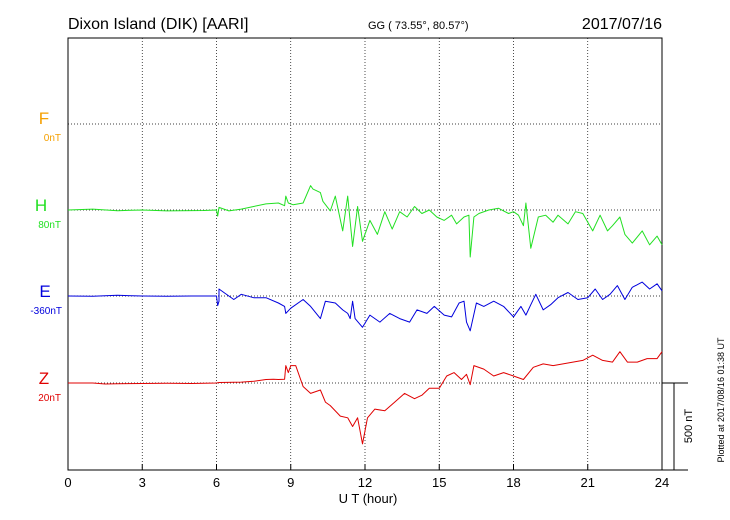  I want to click on component-Z-baseline: 20nT, so click(49, 398).